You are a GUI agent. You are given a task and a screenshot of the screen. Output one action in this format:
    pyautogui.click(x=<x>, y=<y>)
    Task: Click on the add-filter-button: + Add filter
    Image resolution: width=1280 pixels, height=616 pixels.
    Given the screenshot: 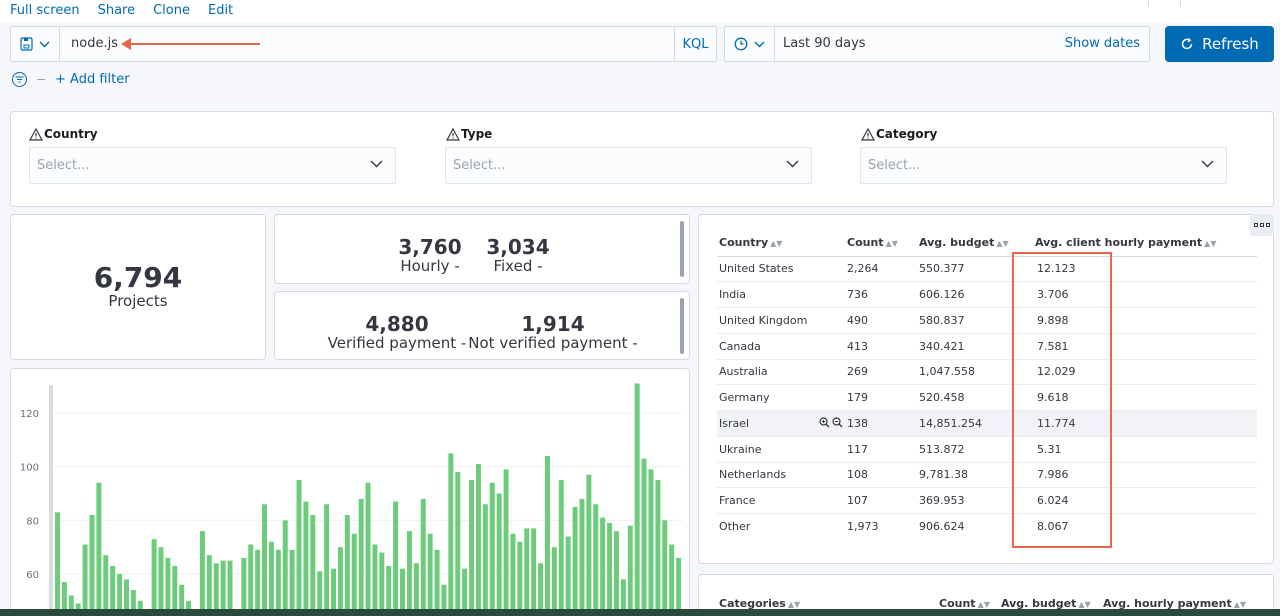 What is the action you would take?
    pyautogui.click(x=92, y=79)
    